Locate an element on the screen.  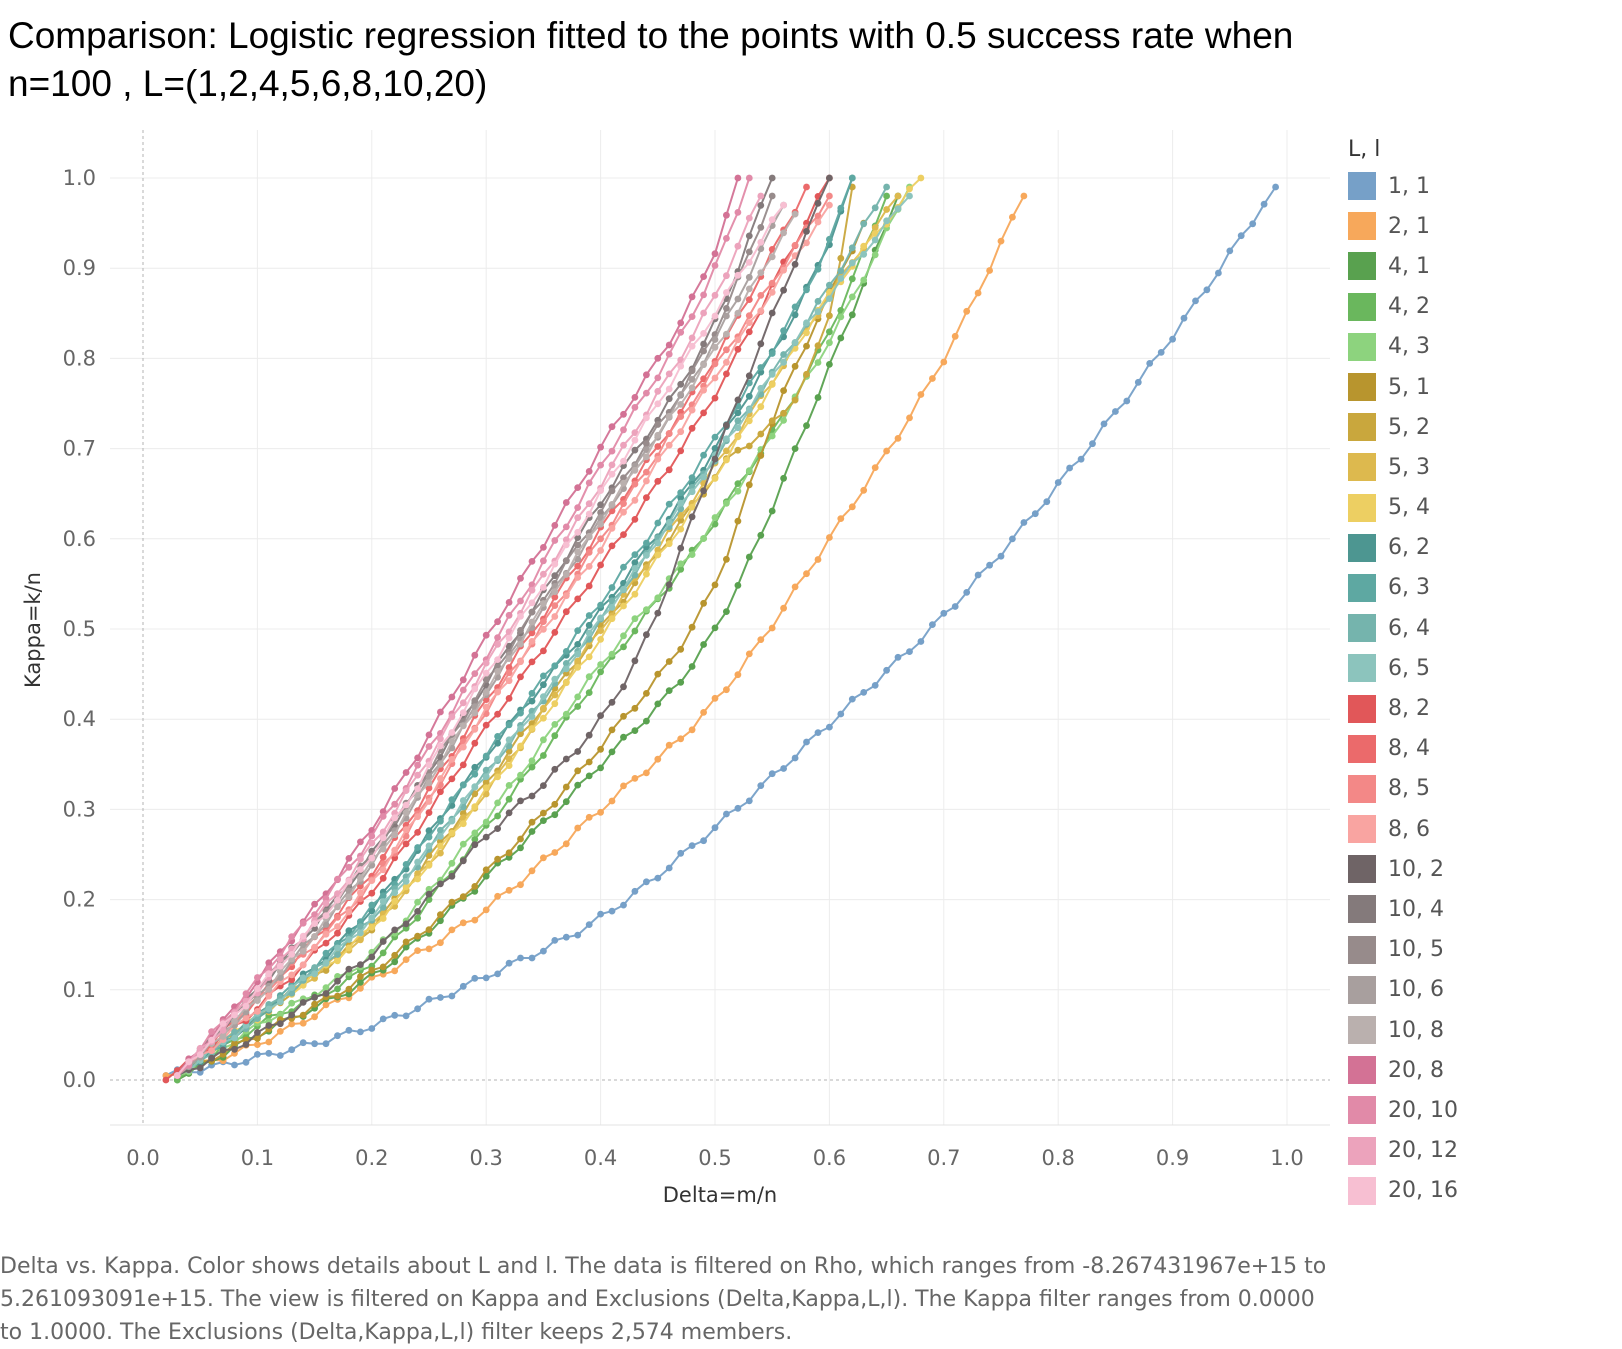
legend-label: 6, 2 is located at coordinates (1409, 548).